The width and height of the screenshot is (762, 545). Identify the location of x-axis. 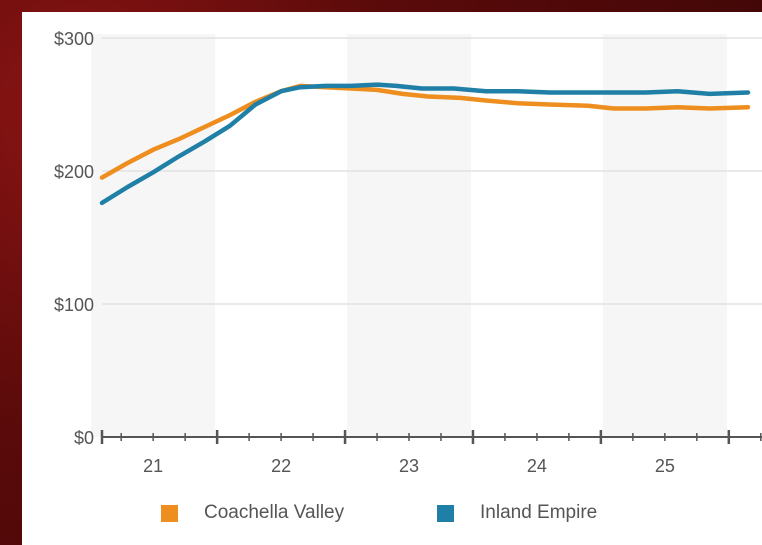
(431, 437).